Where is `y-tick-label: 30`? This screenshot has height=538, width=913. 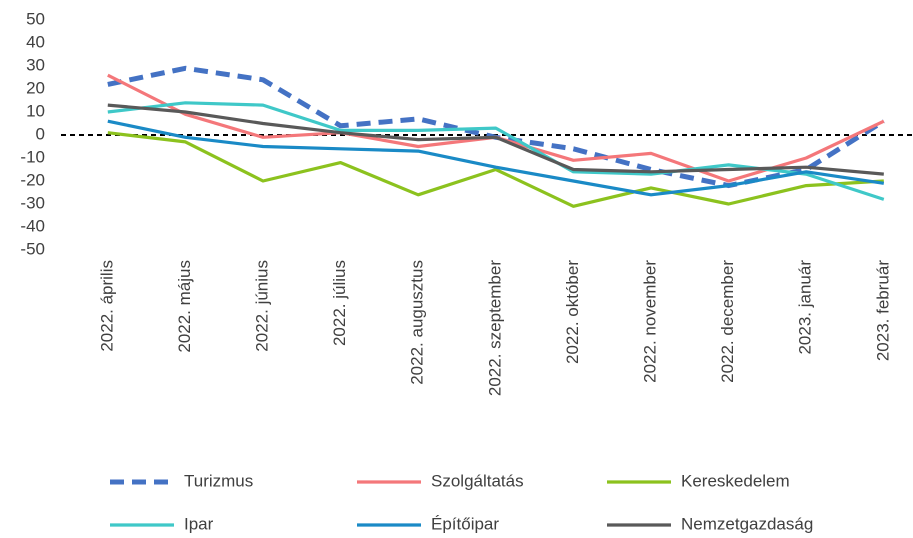 y-tick-label: 30 is located at coordinates (35, 64).